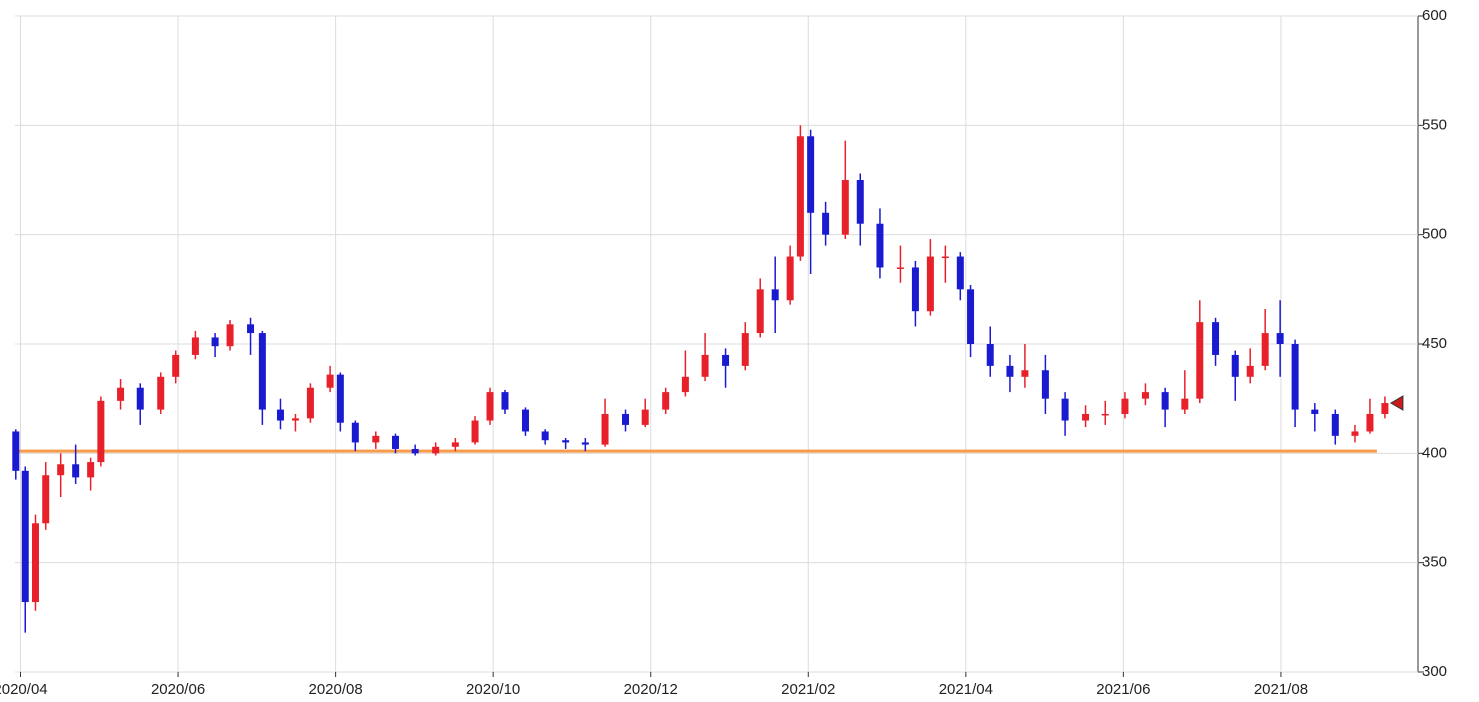  Describe the element at coordinates (24, 689) in the screenshot. I see `x-tick-label: 2020/04` at that location.